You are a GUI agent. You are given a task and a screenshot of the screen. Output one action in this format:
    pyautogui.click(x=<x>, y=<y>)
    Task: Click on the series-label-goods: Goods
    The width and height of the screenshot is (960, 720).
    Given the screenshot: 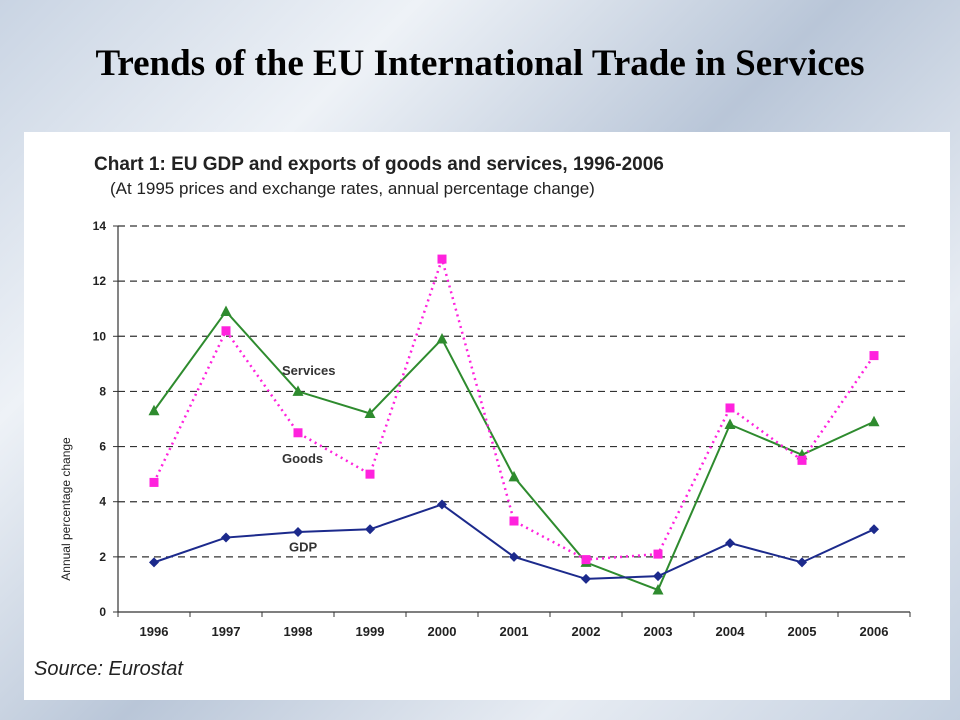 What is the action you would take?
    pyautogui.click(x=302, y=458)
    